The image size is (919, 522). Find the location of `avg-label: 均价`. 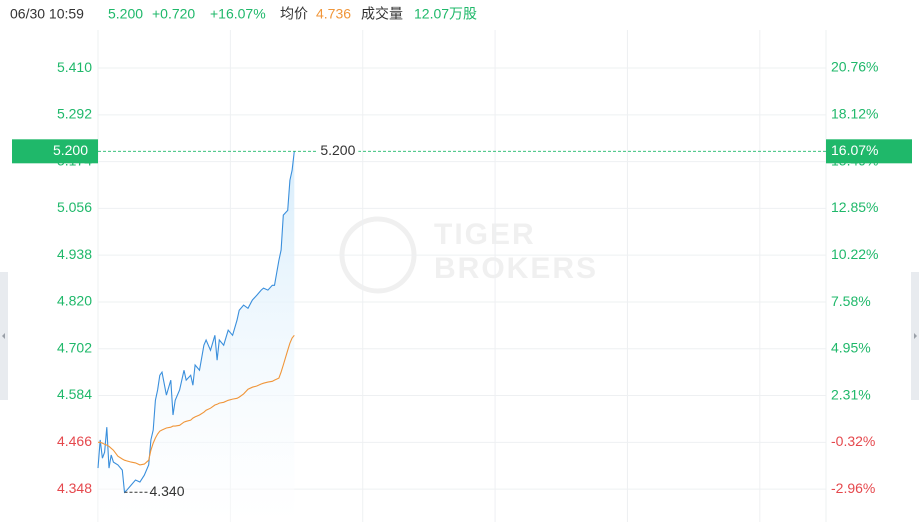

avg-label: 均价 is located at coordinates (294, 14).